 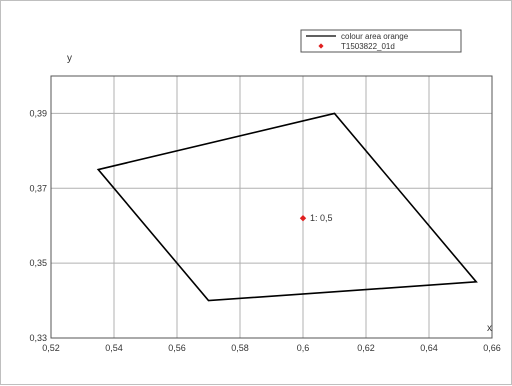 I want to click on y-tick-label: 0,33, so click(x=38, y=338).